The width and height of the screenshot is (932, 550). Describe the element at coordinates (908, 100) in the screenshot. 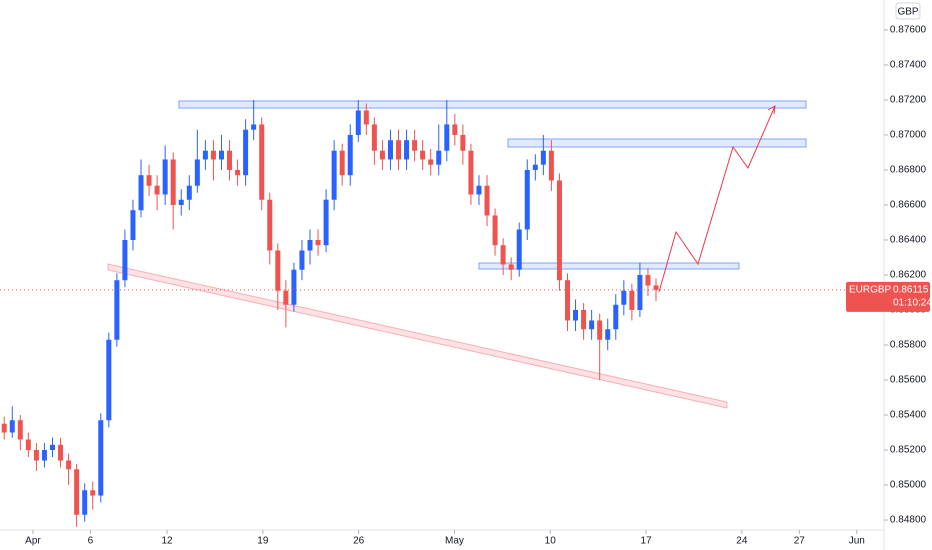

I see `y-tick-label: 0.87200` at that location.